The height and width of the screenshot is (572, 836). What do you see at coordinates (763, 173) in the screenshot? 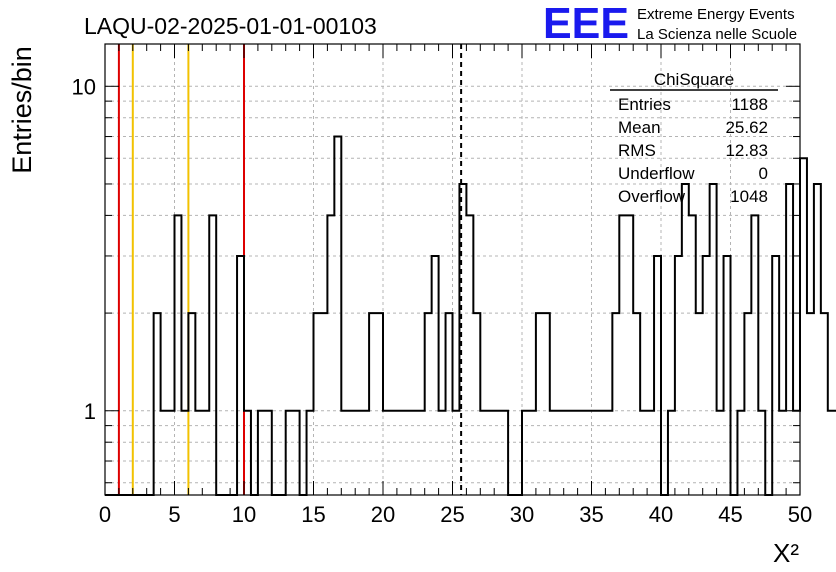
I see `stats-value-underflow: 0` at bounding box center [763, 173].